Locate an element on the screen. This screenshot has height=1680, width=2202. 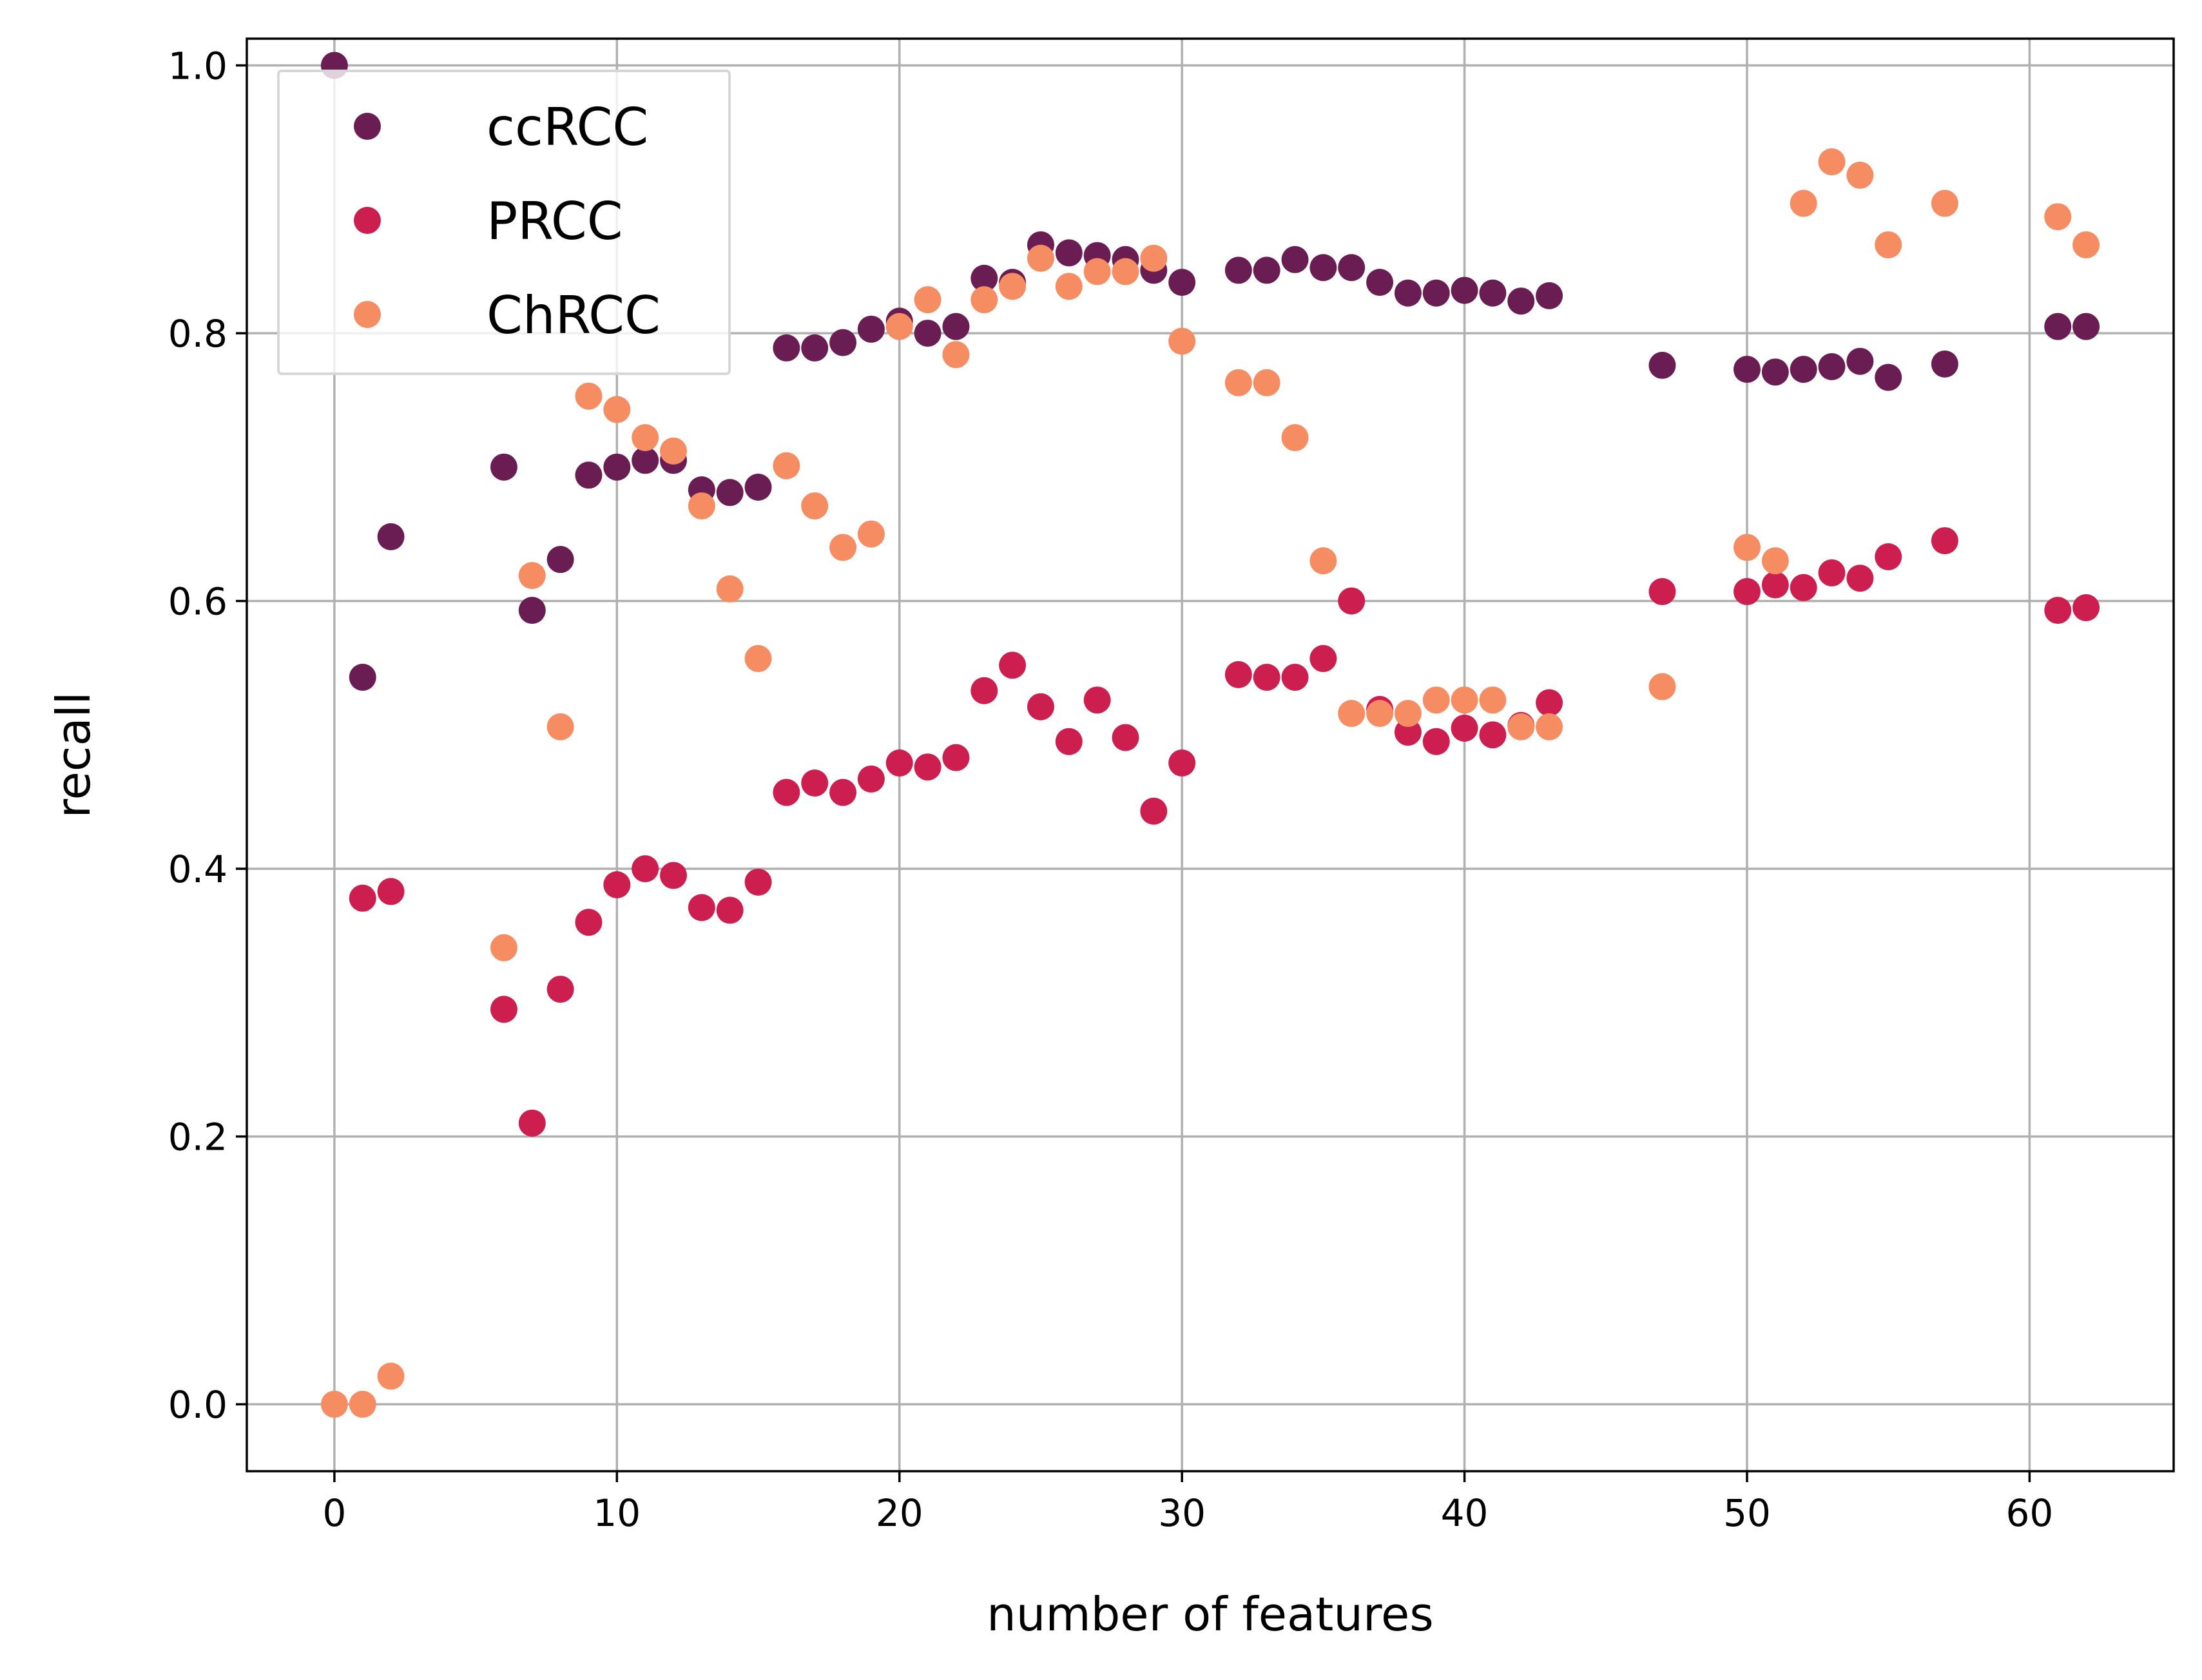
x-tick-label: 30 is located at coordinates (1182, 1513).